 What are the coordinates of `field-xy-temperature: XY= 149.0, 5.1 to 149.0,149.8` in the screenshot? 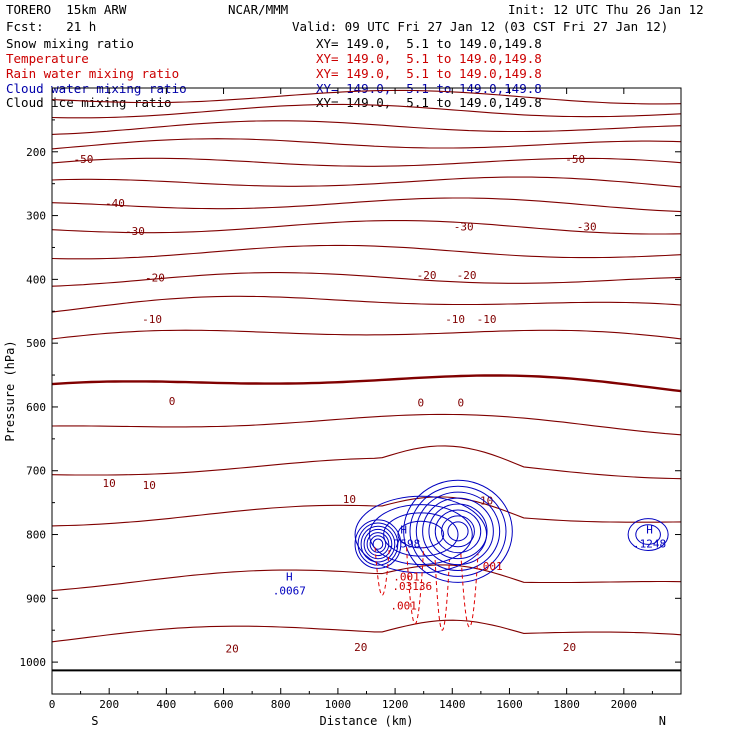 It's located at (429, 58).